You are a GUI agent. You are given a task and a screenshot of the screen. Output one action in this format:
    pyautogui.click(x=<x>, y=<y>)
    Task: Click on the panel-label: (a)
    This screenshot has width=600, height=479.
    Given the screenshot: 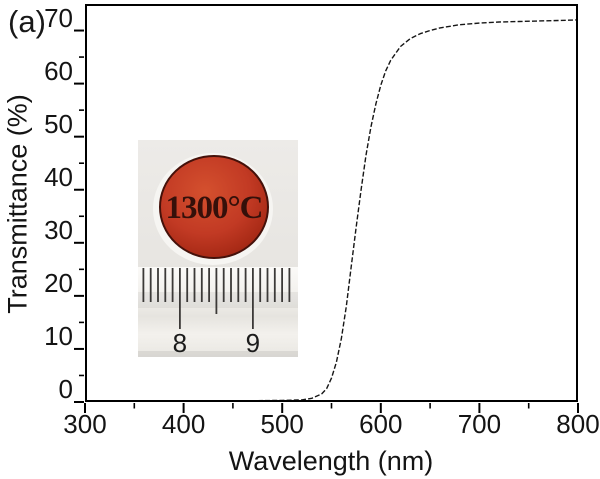 What is the action you would take?
    pyautogui.click(x=27, y=21)
    